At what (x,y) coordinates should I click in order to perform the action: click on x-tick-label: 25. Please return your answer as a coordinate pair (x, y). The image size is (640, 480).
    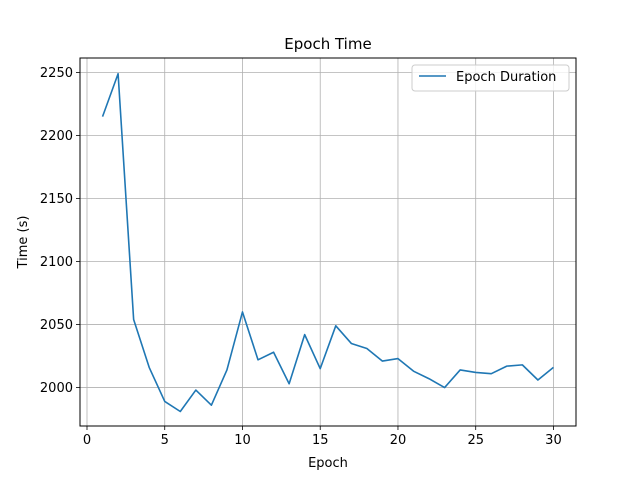
    Looking at the image, I should click on (475, 440).